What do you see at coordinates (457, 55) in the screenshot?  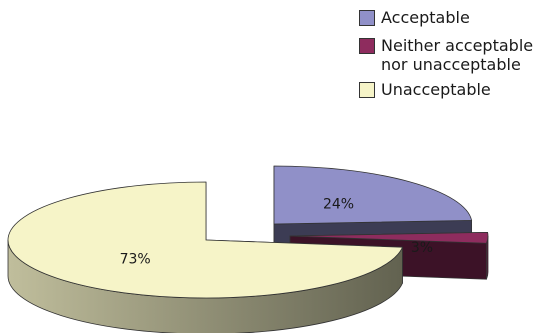 I see `legend-label-neither: Neither acceptable nor unacceptable` at bounding box center [457, 55].